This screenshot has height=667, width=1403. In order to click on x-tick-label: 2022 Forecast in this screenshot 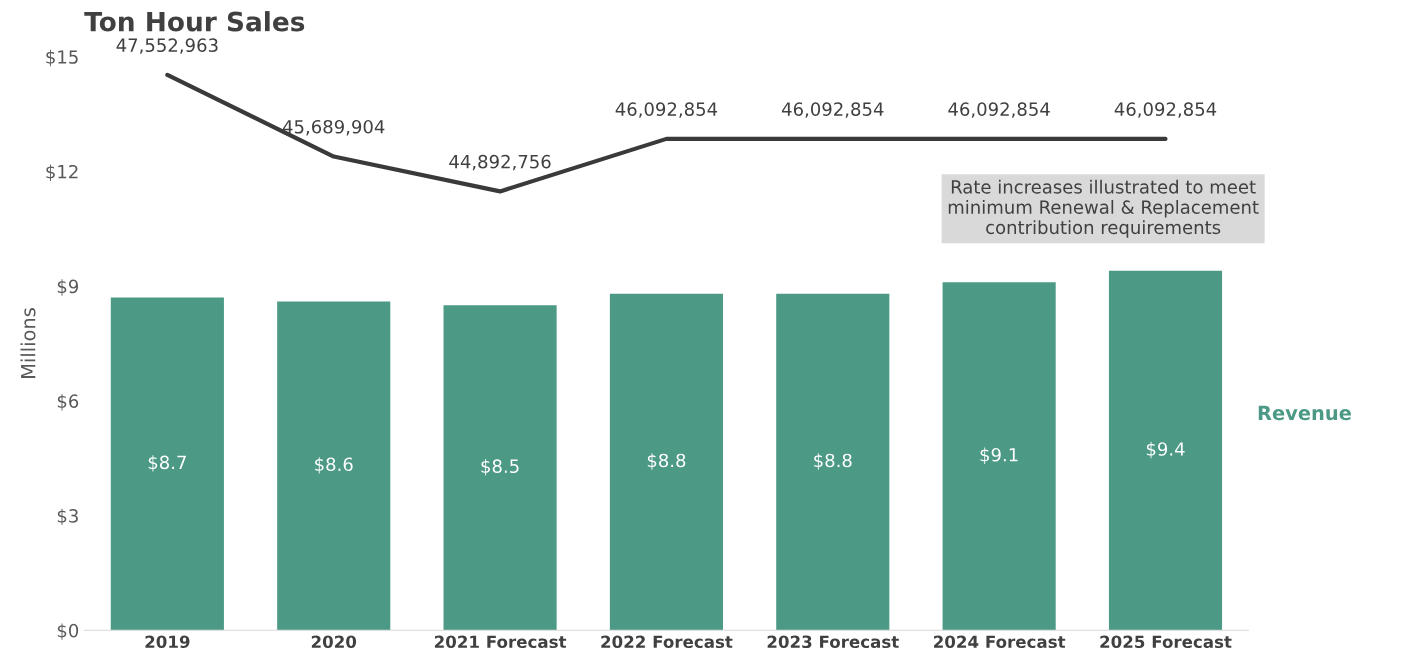, I will do `click(667, 642)`.